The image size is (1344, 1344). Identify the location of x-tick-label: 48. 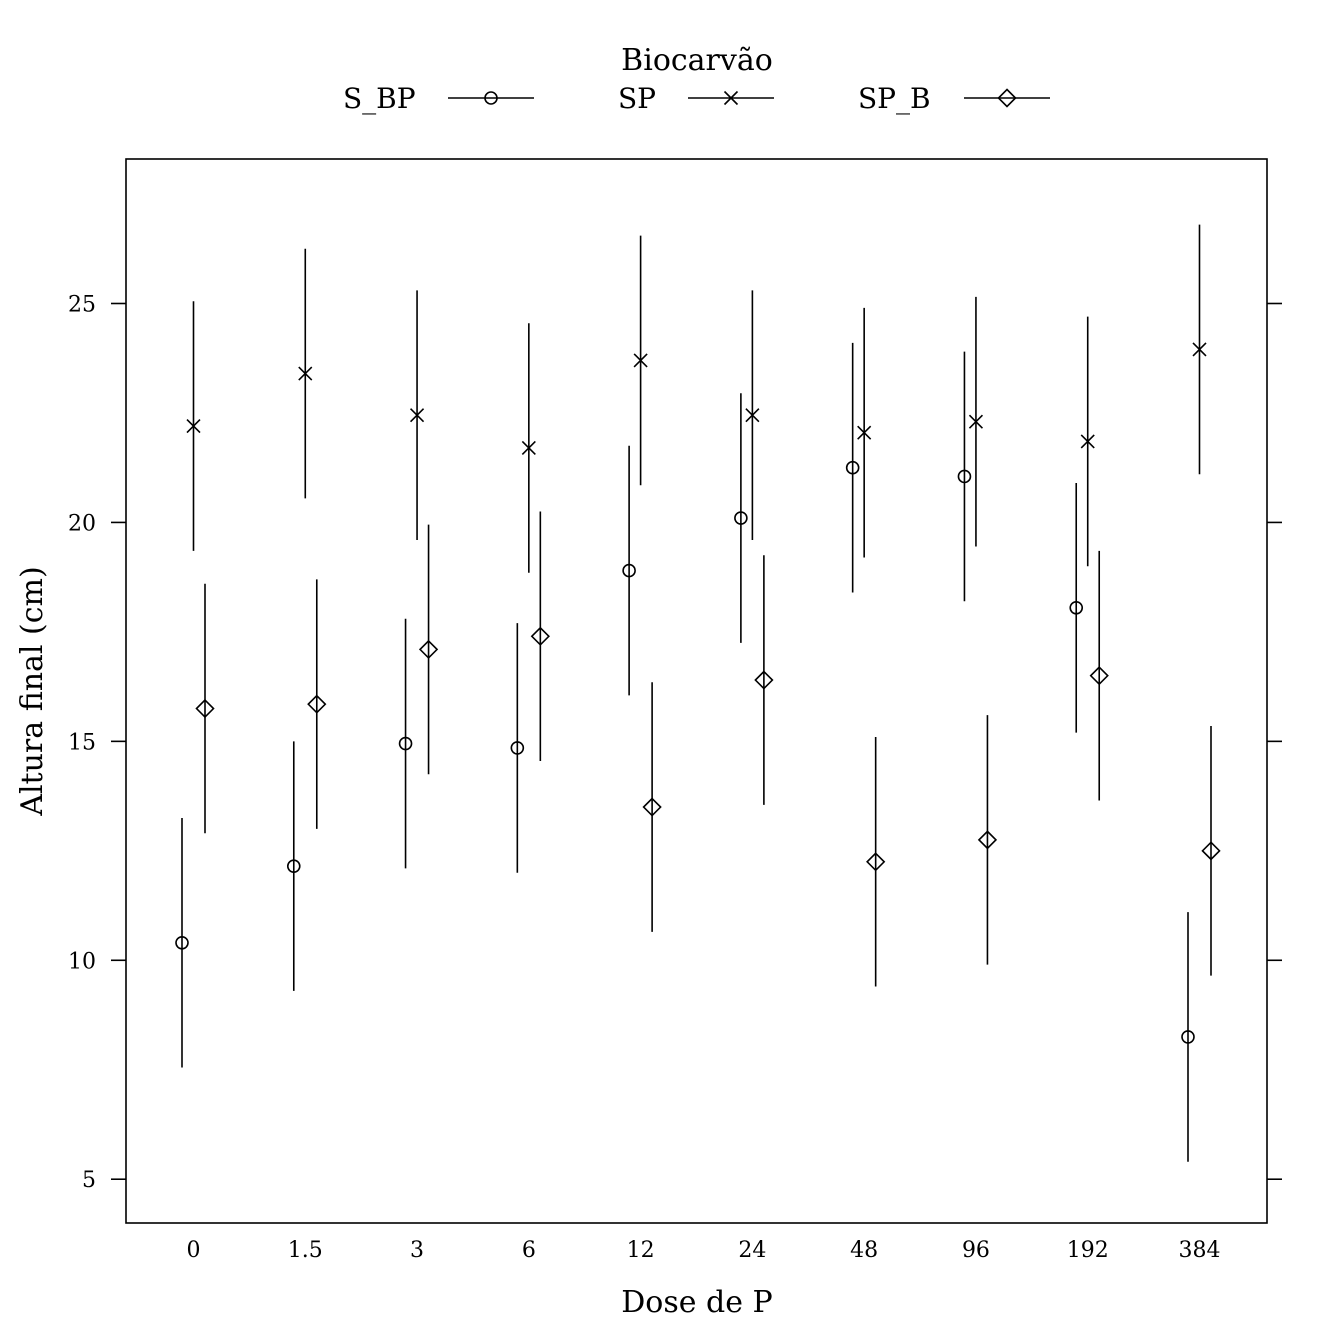
(864, 1250).